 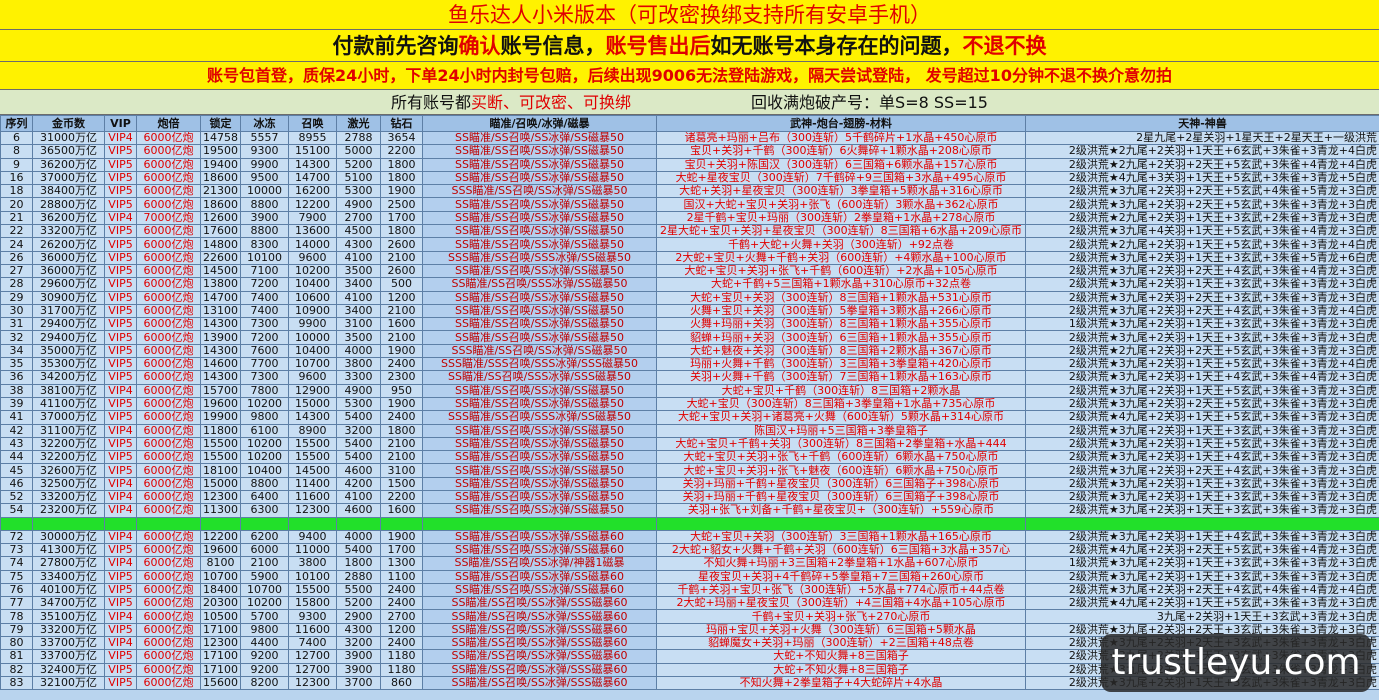 I want to click on notice-part: 账号信息，, so click(x=553, y=46).